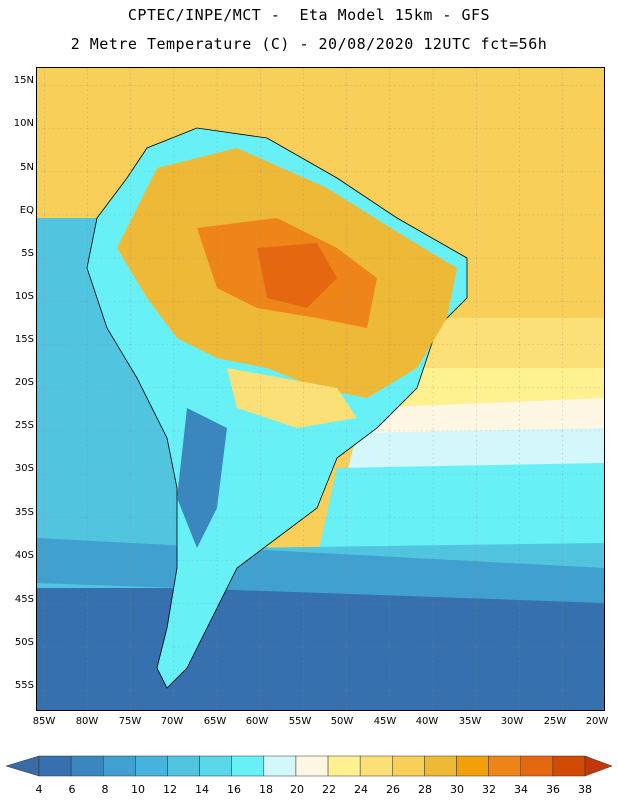 The image size is (618, 800). I want to click on colorbar-label-28: 28, so click(425, 789).